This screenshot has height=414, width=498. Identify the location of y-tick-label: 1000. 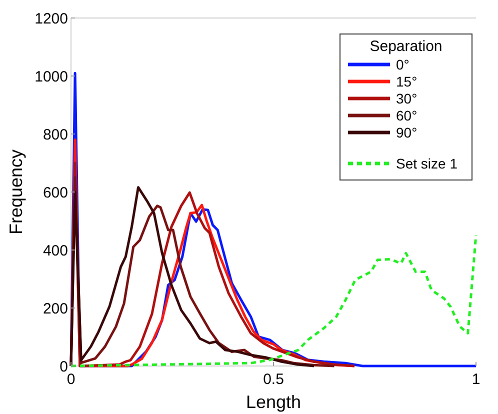
(51, 77).